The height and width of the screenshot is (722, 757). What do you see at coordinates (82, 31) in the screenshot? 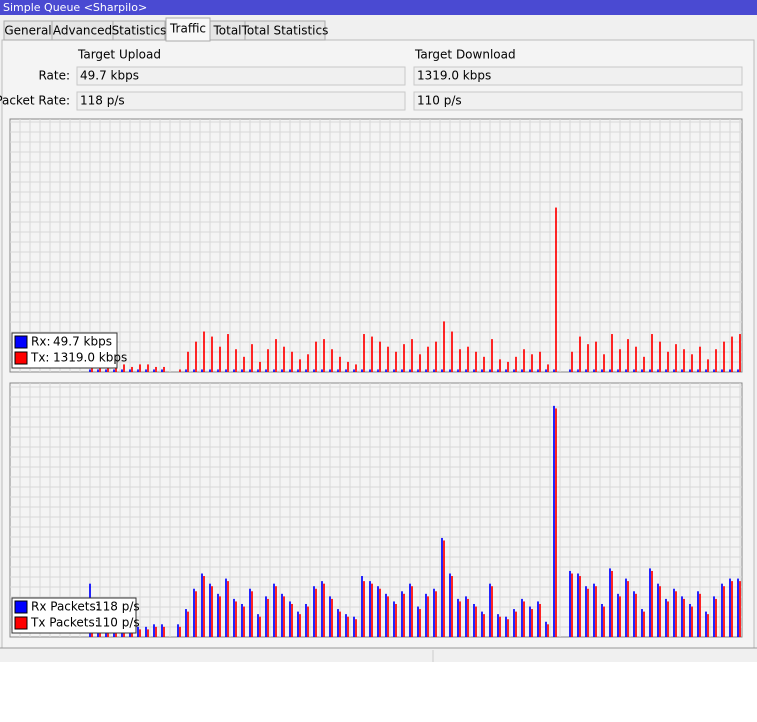
I see `tab-label: Advanced` at bounding box center [82, 31].